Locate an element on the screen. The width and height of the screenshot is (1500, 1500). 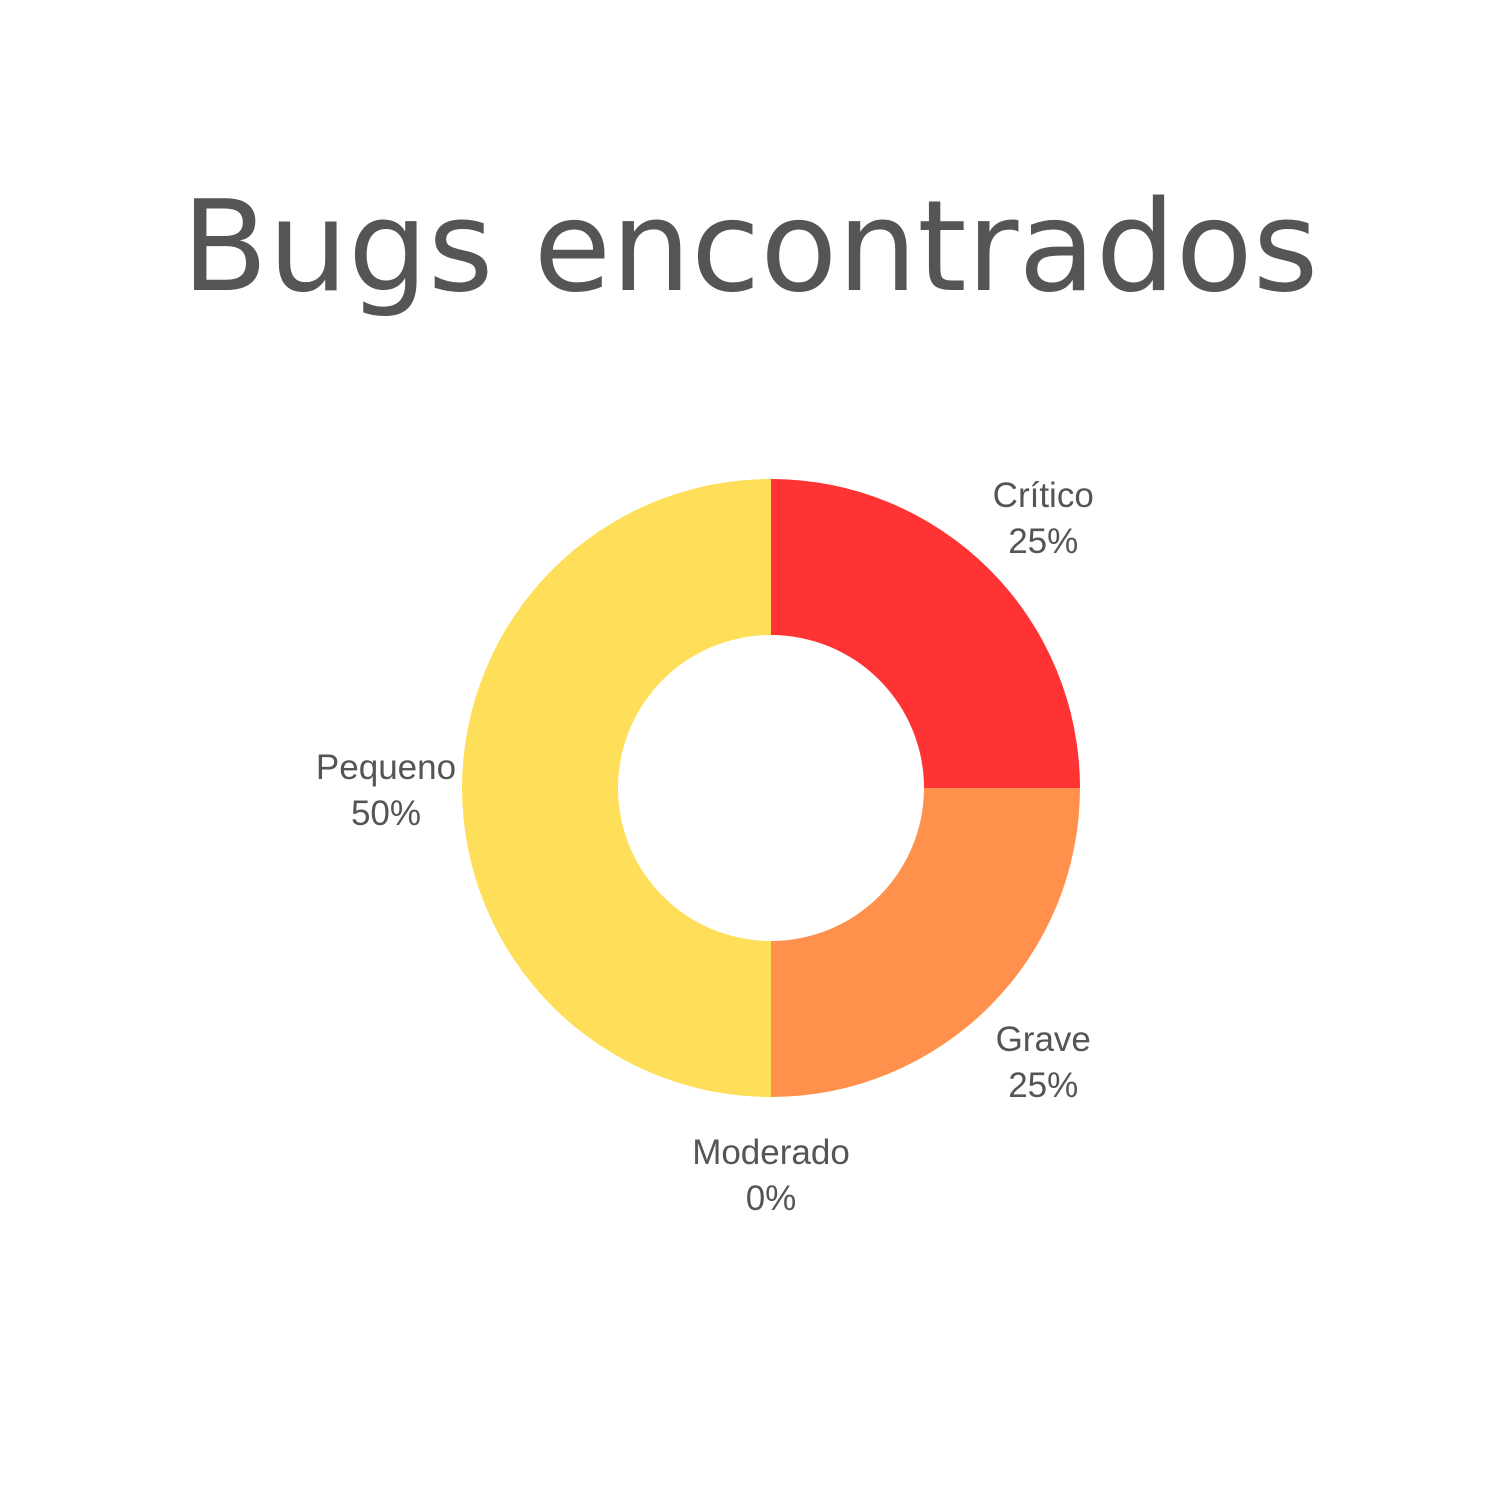
slice-label-pequeno: Pequeno is located at coordinates (386, 767).